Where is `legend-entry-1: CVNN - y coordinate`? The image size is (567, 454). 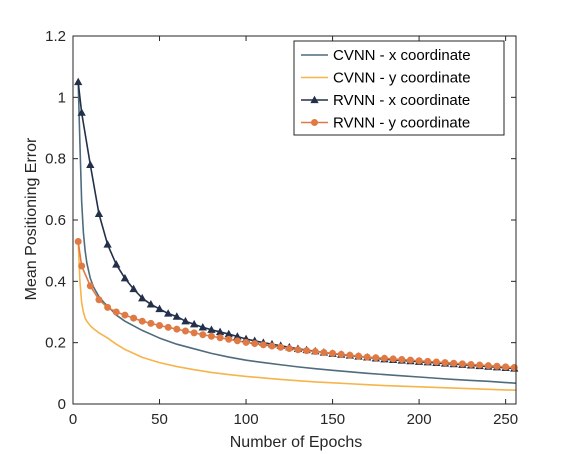
legend-entry-1: CVNN - y coordinate is located at coordinates (402, 78).